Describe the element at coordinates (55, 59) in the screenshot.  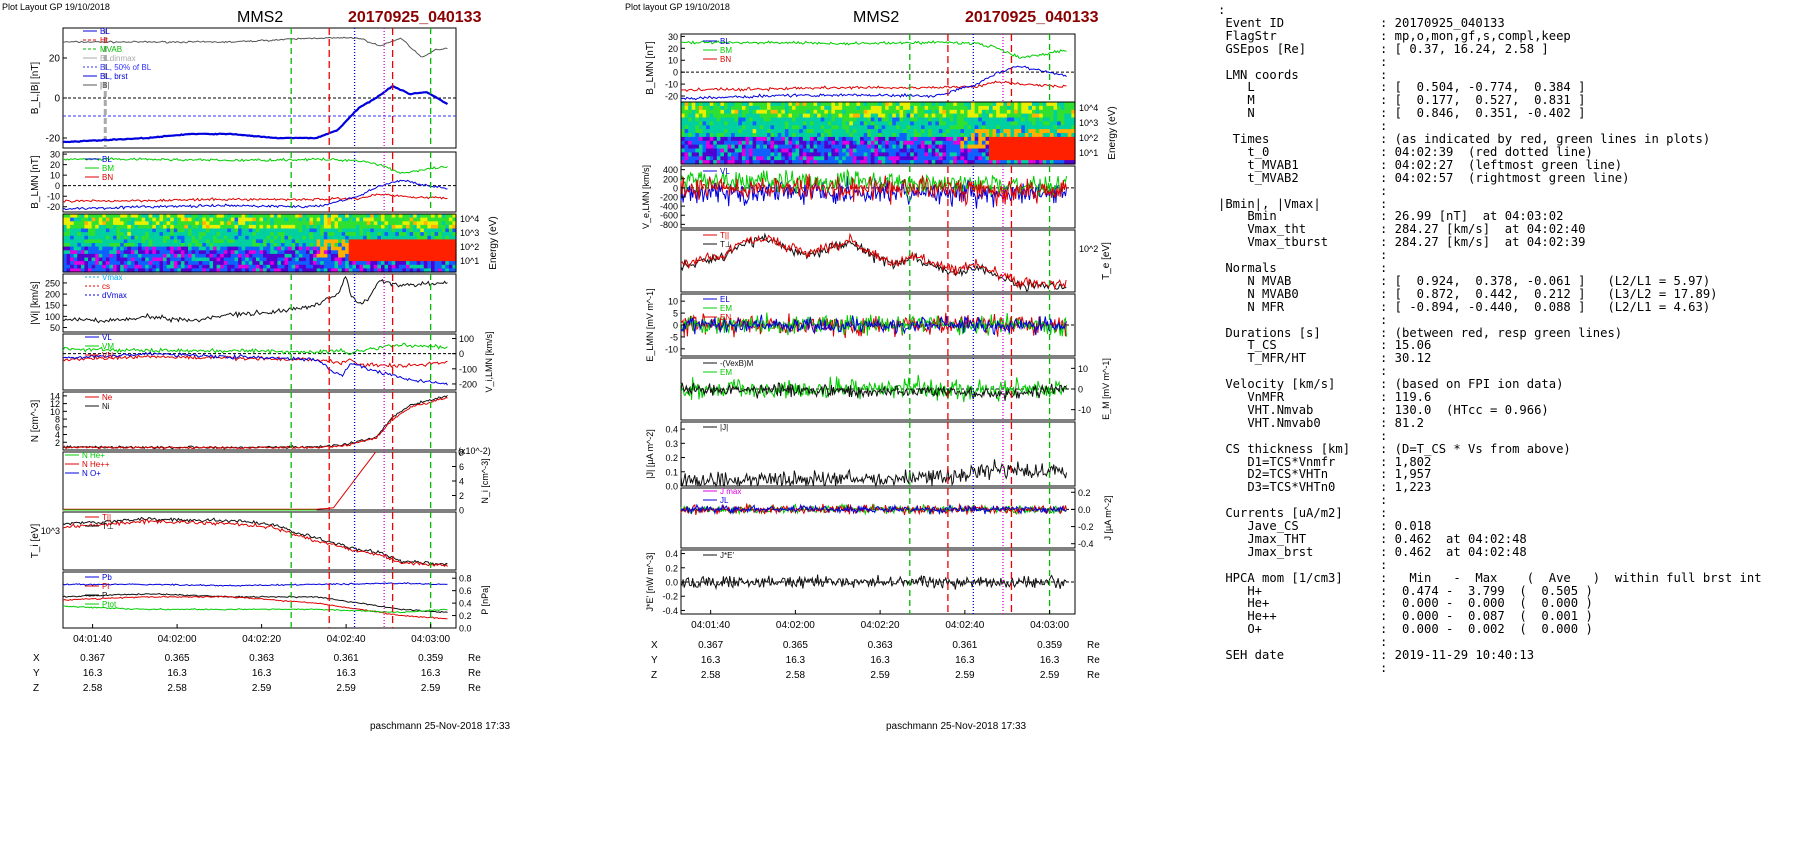
I see `left-bl-ytick-label: 20` at that location.